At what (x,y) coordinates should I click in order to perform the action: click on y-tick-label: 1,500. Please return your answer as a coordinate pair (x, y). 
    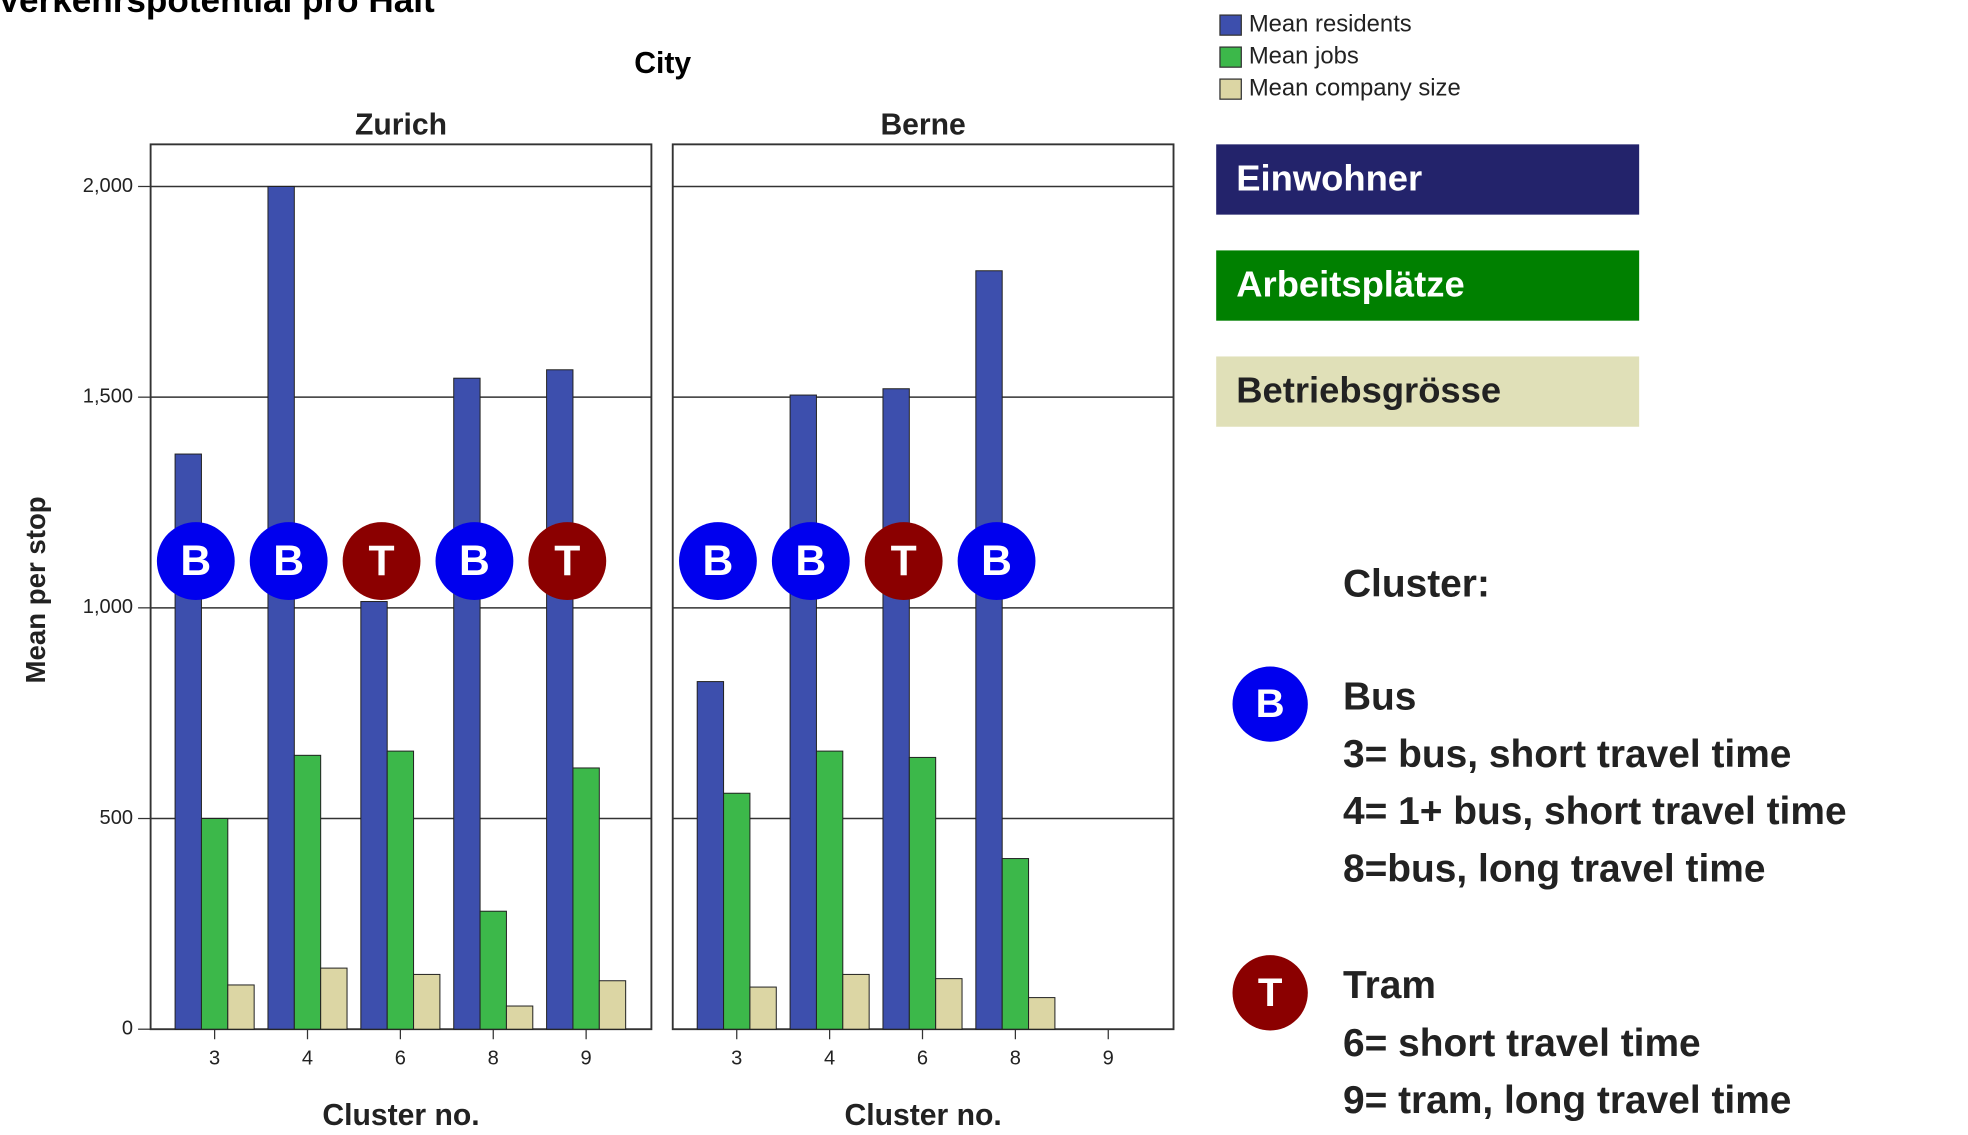
    Looking at the image, I should click on (108, 396).